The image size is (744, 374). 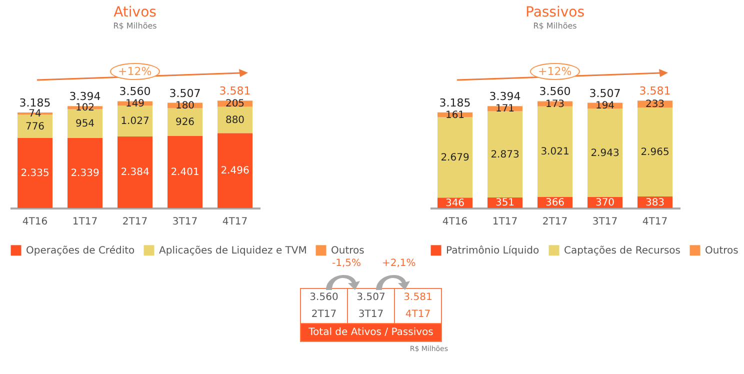 I want to click on text: 3T17, so click(x=371, y=315).